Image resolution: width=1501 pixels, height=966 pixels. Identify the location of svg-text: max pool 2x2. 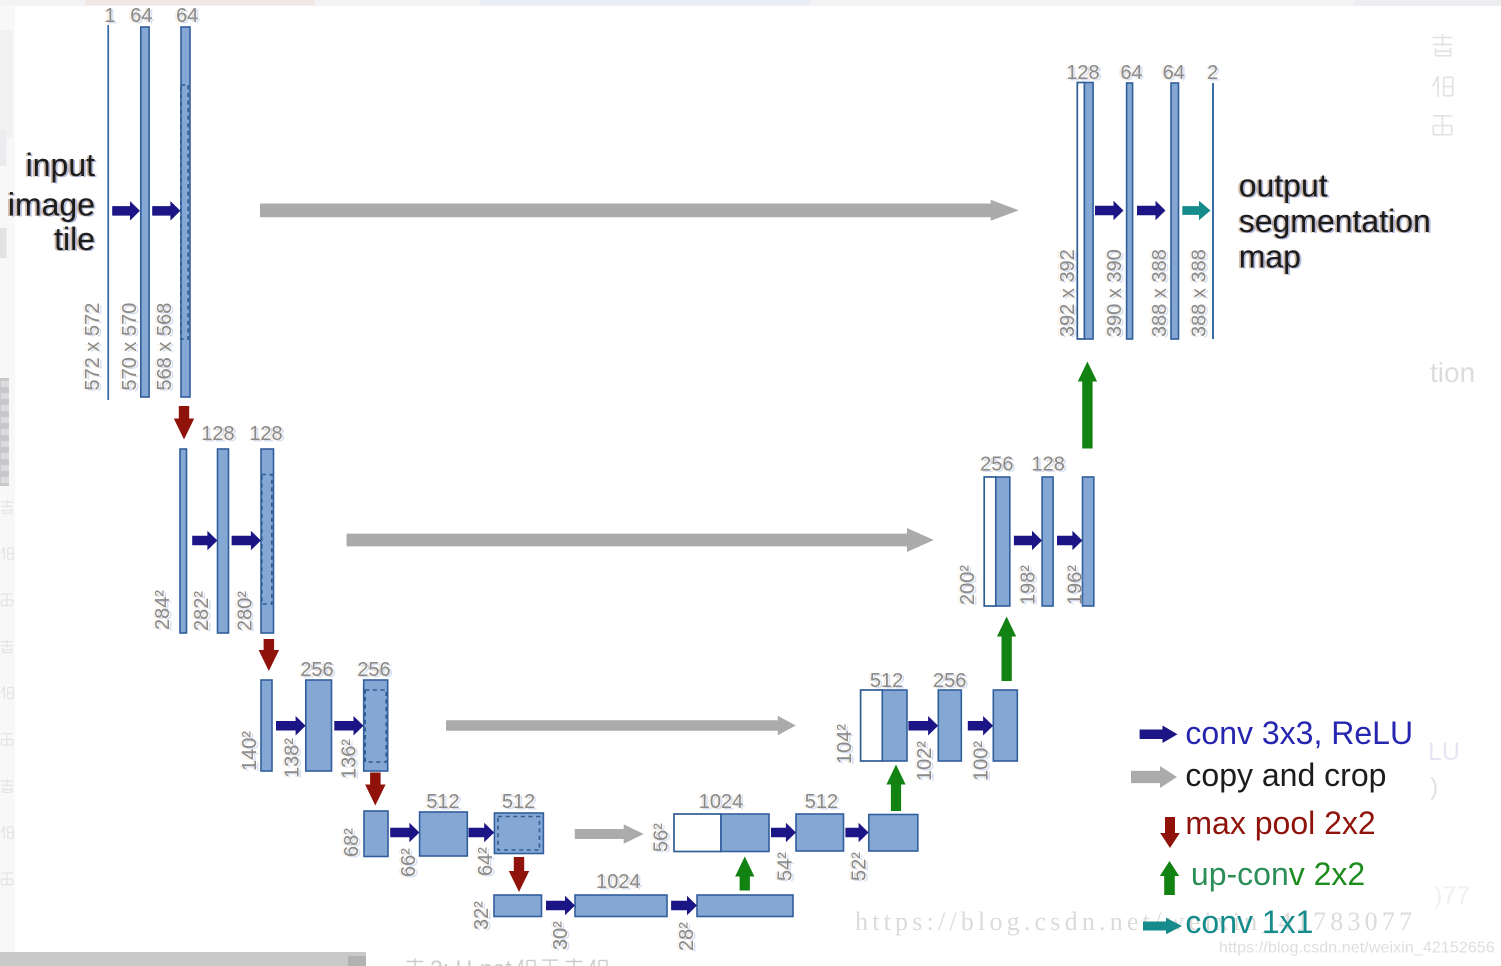
(1280, 823).